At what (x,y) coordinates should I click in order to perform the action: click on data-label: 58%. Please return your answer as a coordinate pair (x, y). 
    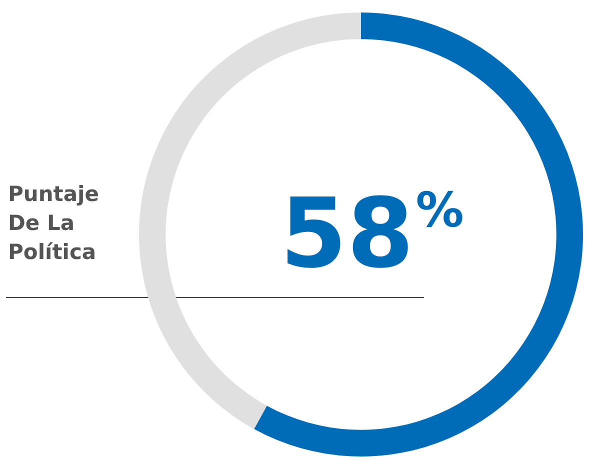
    Looking at the image, I should click on (372, 234).